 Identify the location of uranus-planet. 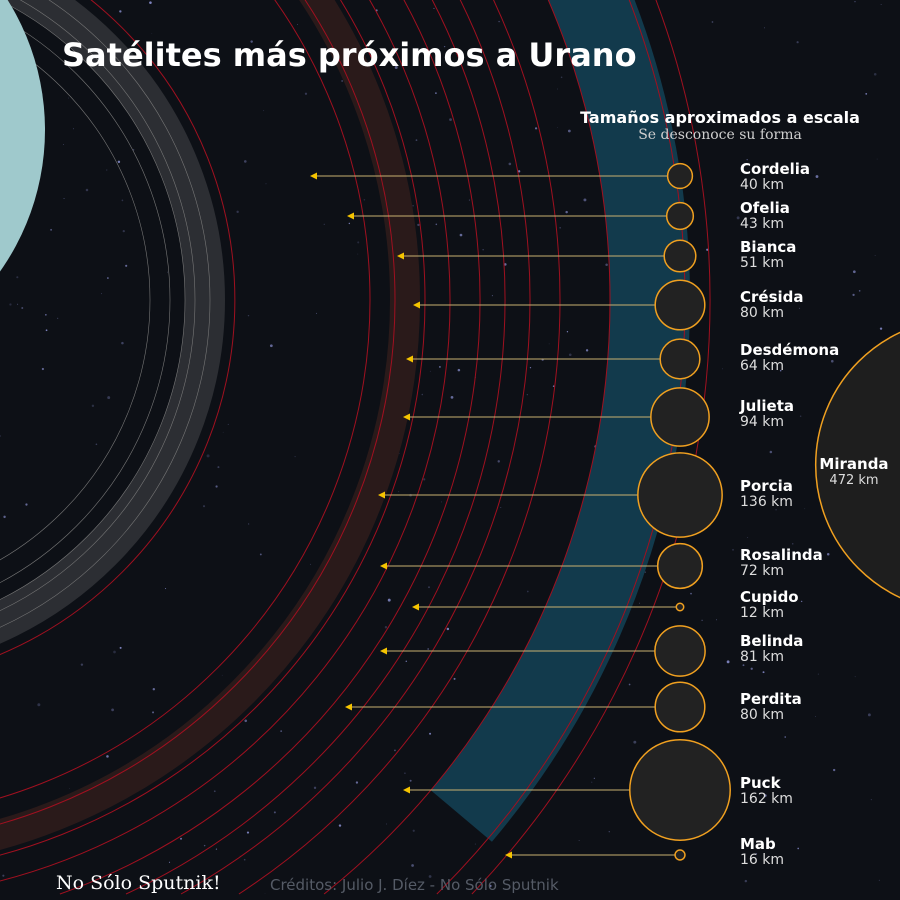
(22, 136).